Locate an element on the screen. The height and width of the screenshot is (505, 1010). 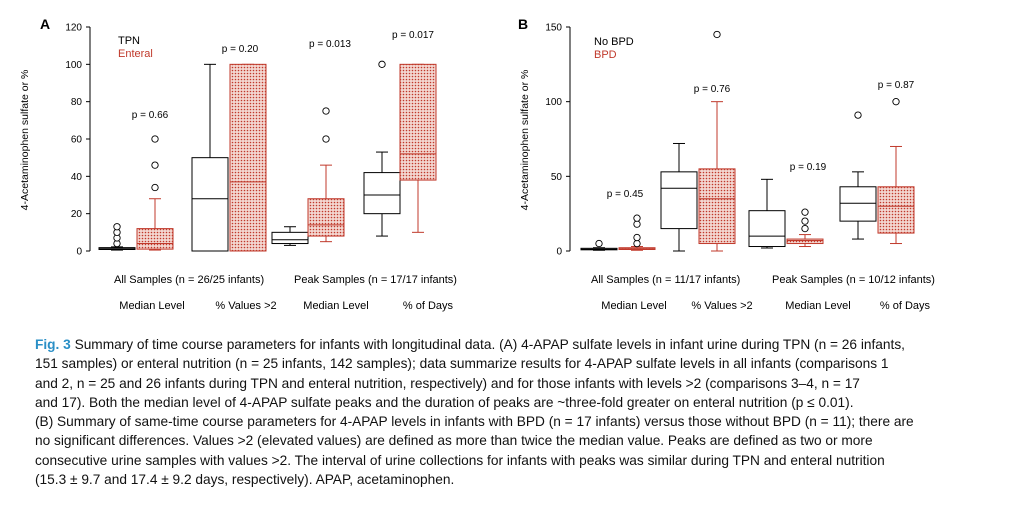
y-tick-label: 50 is located at coordinates (557, 177).